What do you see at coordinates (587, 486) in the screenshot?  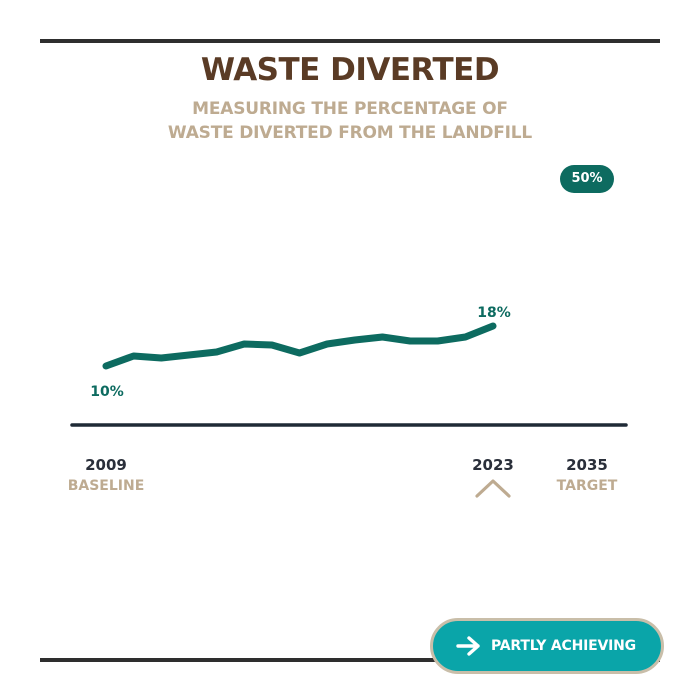 I see `x-tick-label: TARGET` at bounding box center [587, 486].